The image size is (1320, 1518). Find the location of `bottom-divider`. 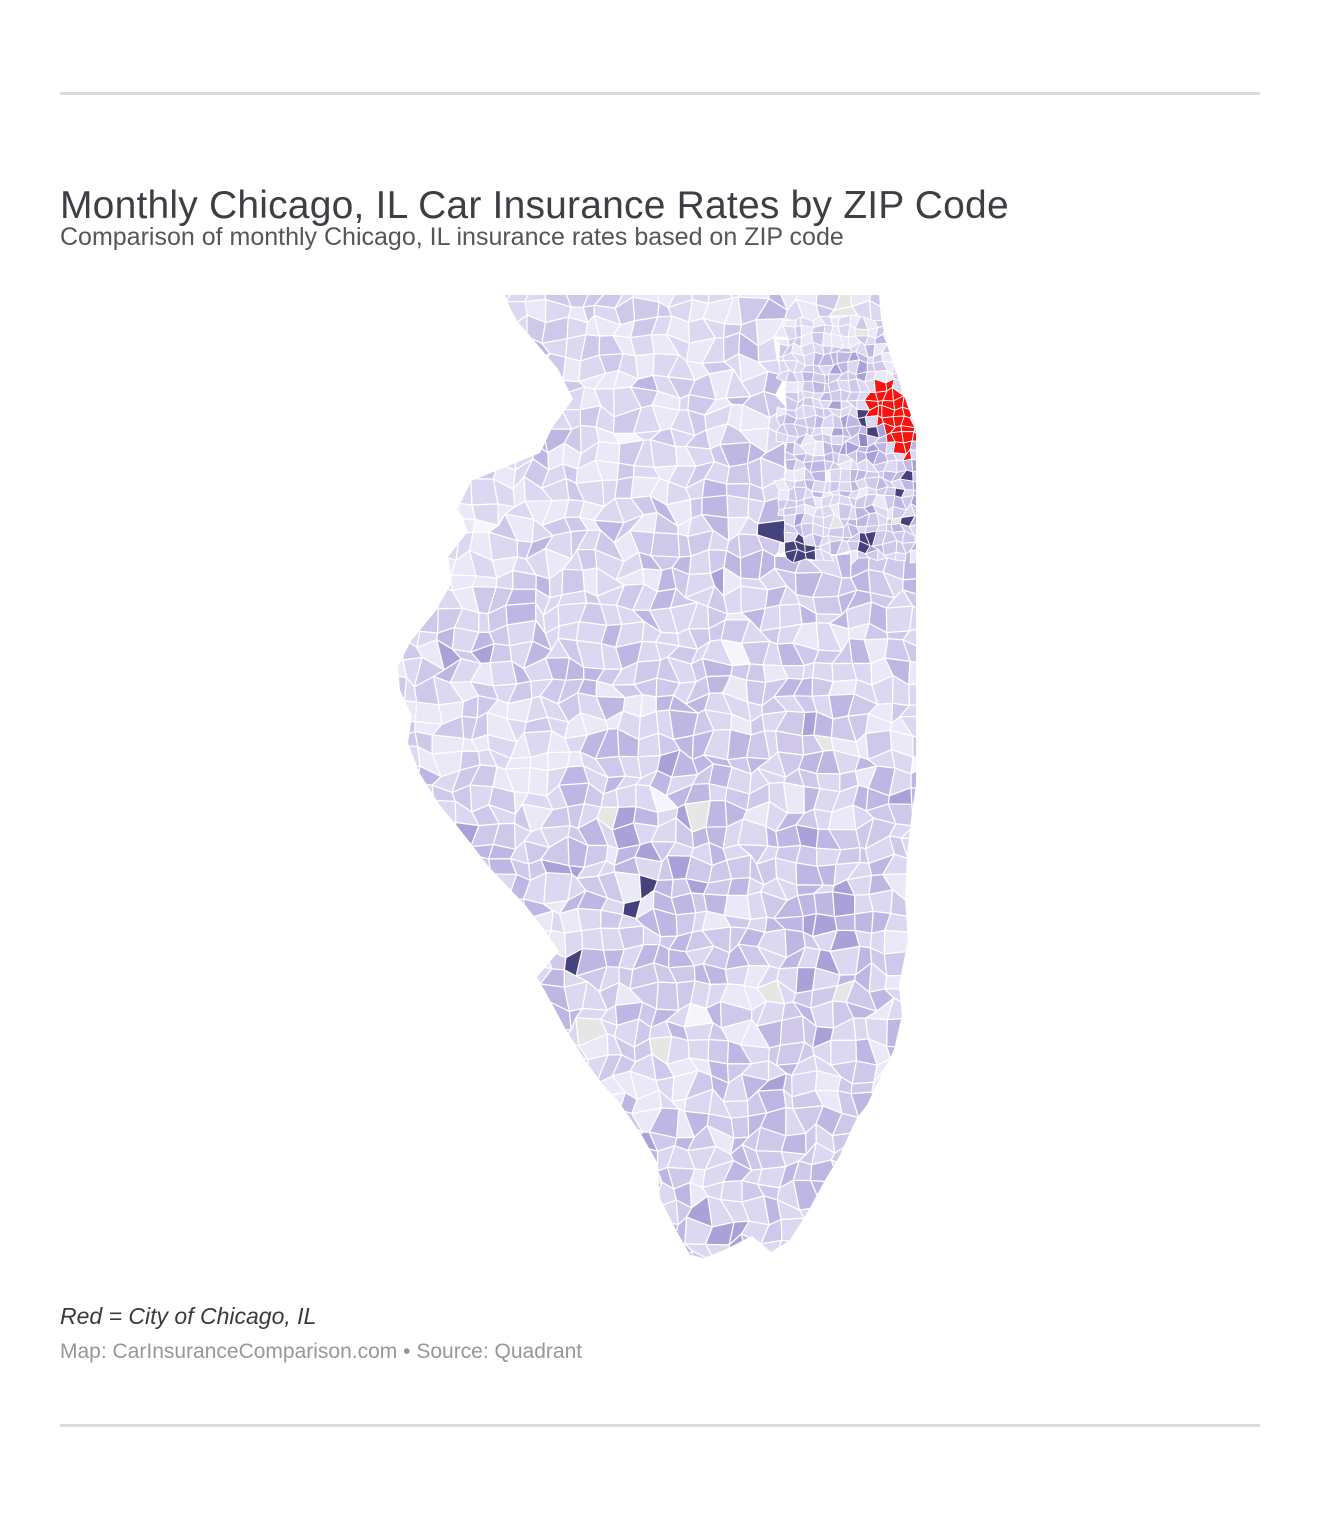

bottom-divider is located at coordinates (660, 1425).